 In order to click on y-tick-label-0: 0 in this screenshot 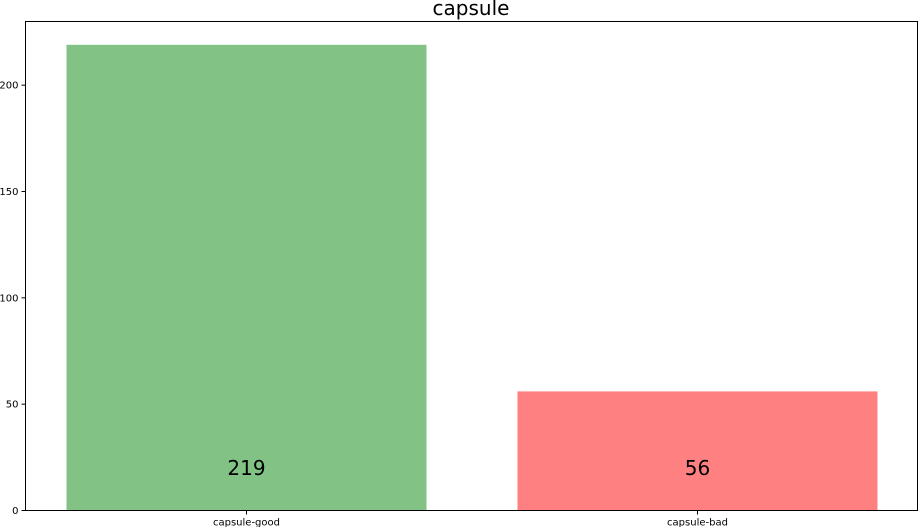, I will do `click(15, 511)`.